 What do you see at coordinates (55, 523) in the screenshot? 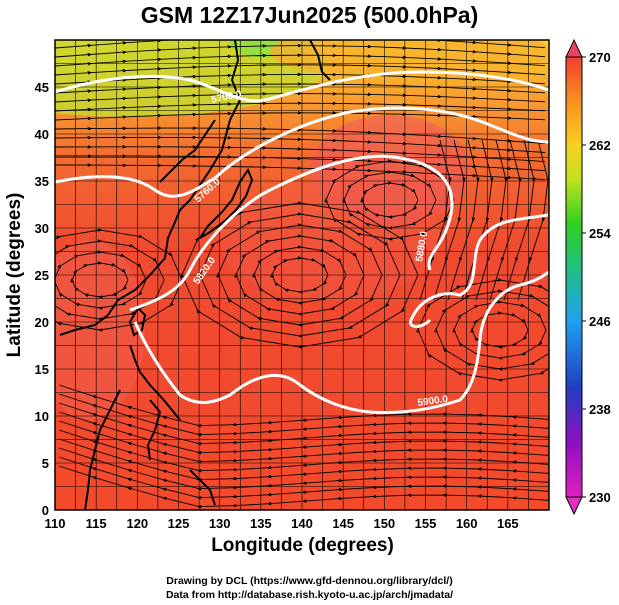
I see `x-tick-label: 110` at bounding box center [55, 523].